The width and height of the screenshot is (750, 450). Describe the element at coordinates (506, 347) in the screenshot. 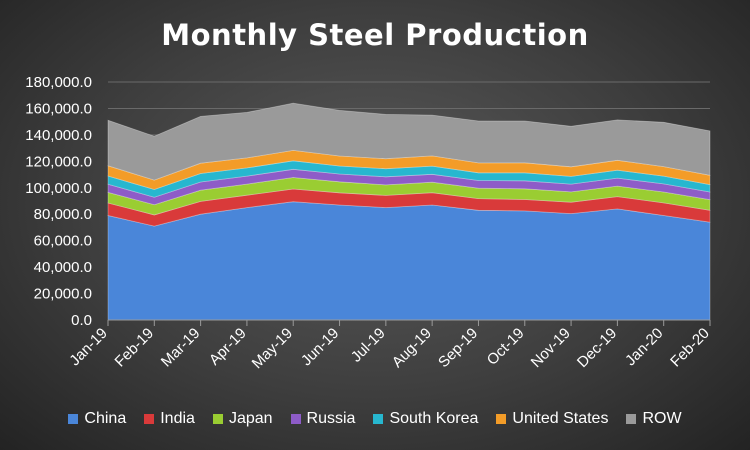

I see `x-tick-label: Oct-19` at that location.